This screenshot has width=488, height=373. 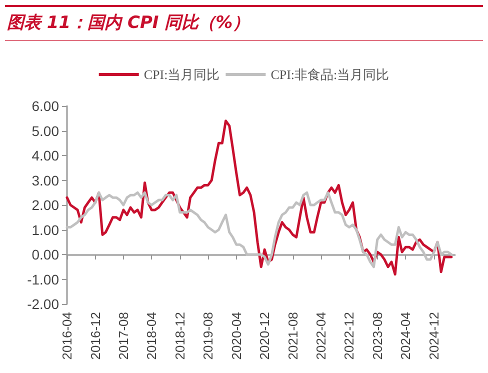 What do you see at coordinates (264, 336) in the screenshot?
I see `x-tick-label: 2020-12` at bounding box center [264, 336].